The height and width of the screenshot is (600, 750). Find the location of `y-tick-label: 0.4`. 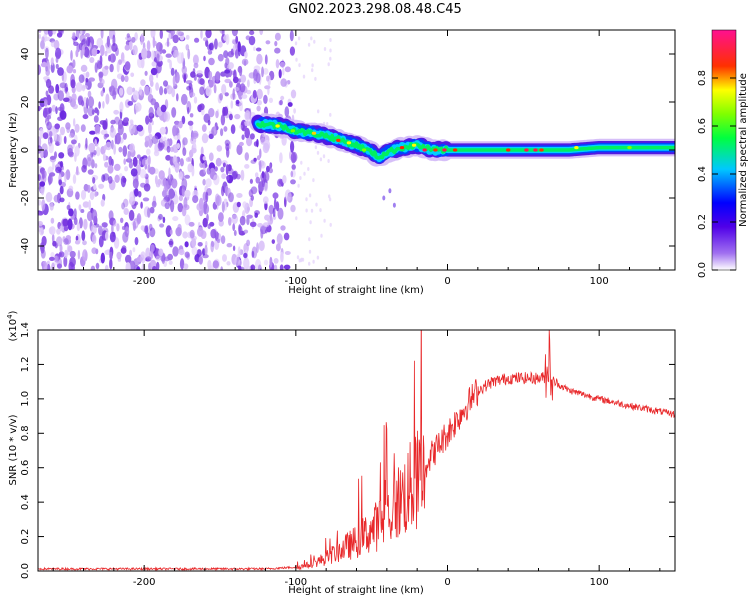

y-tick-label: 0.4 is located at coordinates (25, 502).